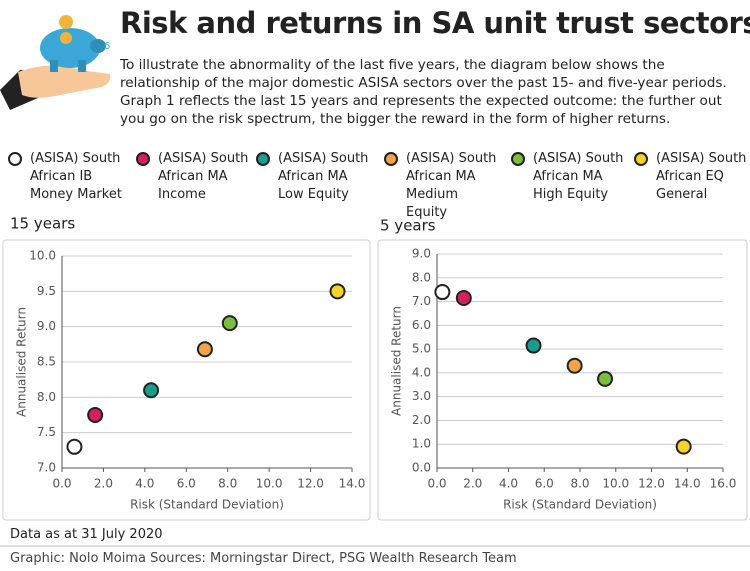 The height and width of the screenshot is (571, 750). Describe the element at coordinates (46, 432) in the screenshot. I see `y-tick-label: 7.5` at that location.